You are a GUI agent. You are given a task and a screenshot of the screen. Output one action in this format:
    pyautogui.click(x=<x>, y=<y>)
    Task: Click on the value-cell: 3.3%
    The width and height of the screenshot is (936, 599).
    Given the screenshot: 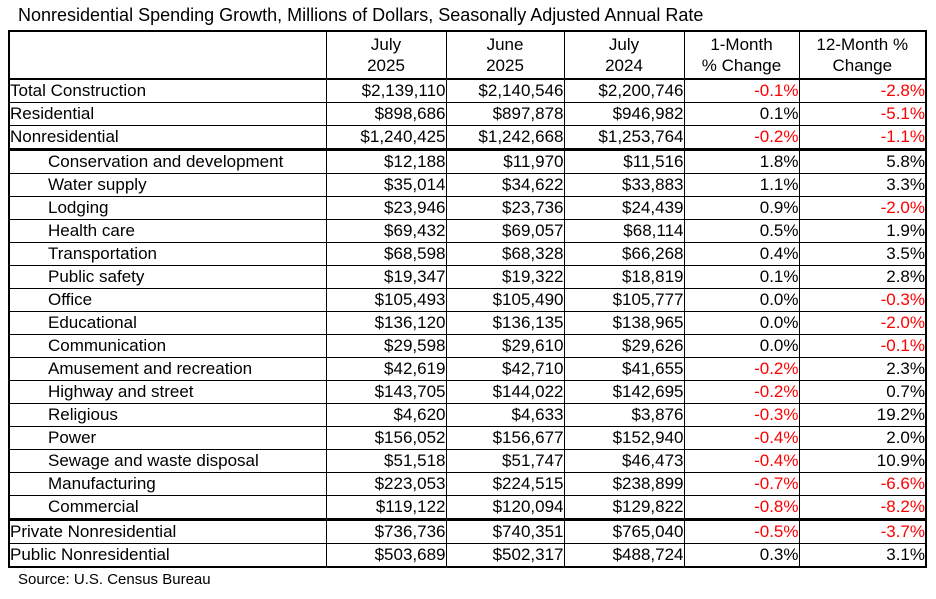 What is the action you would take?
    pyautogui.click(x=862, y=185)
    